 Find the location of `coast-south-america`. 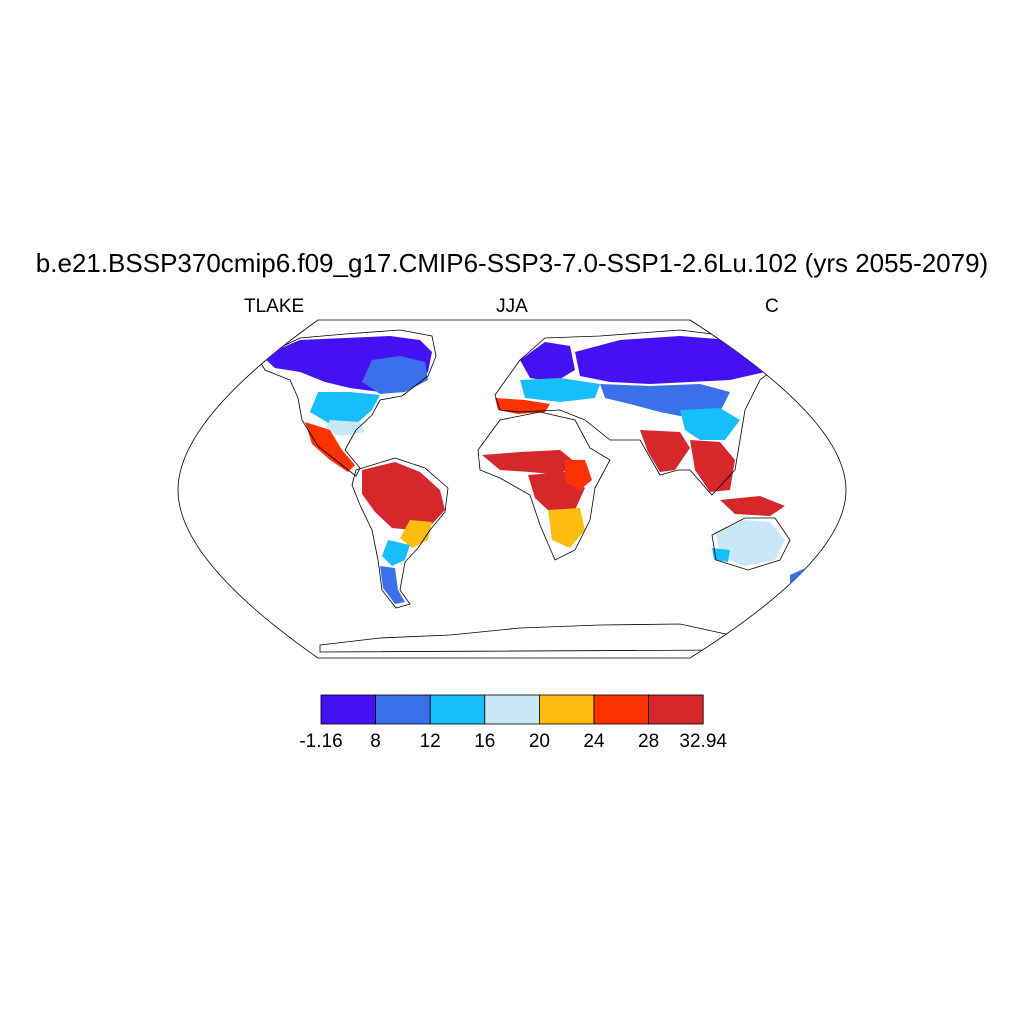

coast-south-america is located at coordinates (400, 533).